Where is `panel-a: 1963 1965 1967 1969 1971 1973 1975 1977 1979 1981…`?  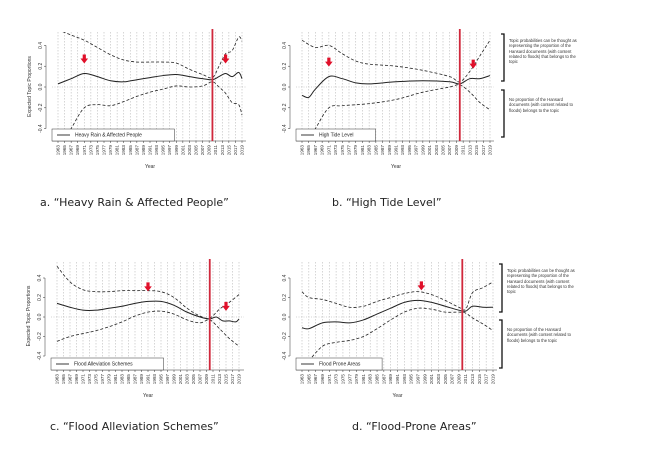
panel-a: 1963 1965 1967 1969 1971 1973 1975 1977 1979 1981… is located at coordinates (136, 99).